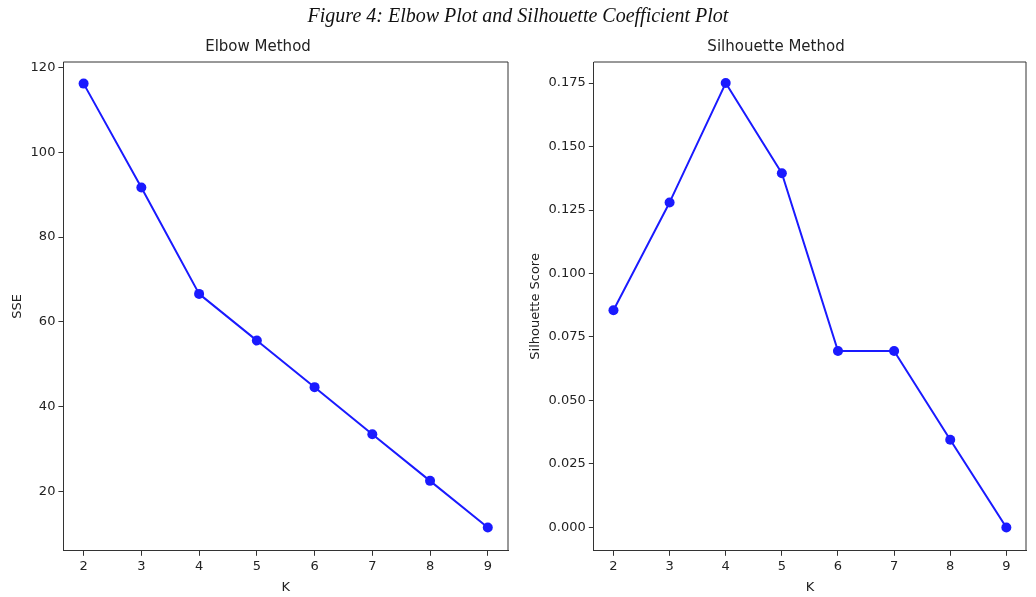 Image resolution: width=1036 pixels, height=597 pixels. I want to click on y-axis-title: SSE, so click(17, 306).